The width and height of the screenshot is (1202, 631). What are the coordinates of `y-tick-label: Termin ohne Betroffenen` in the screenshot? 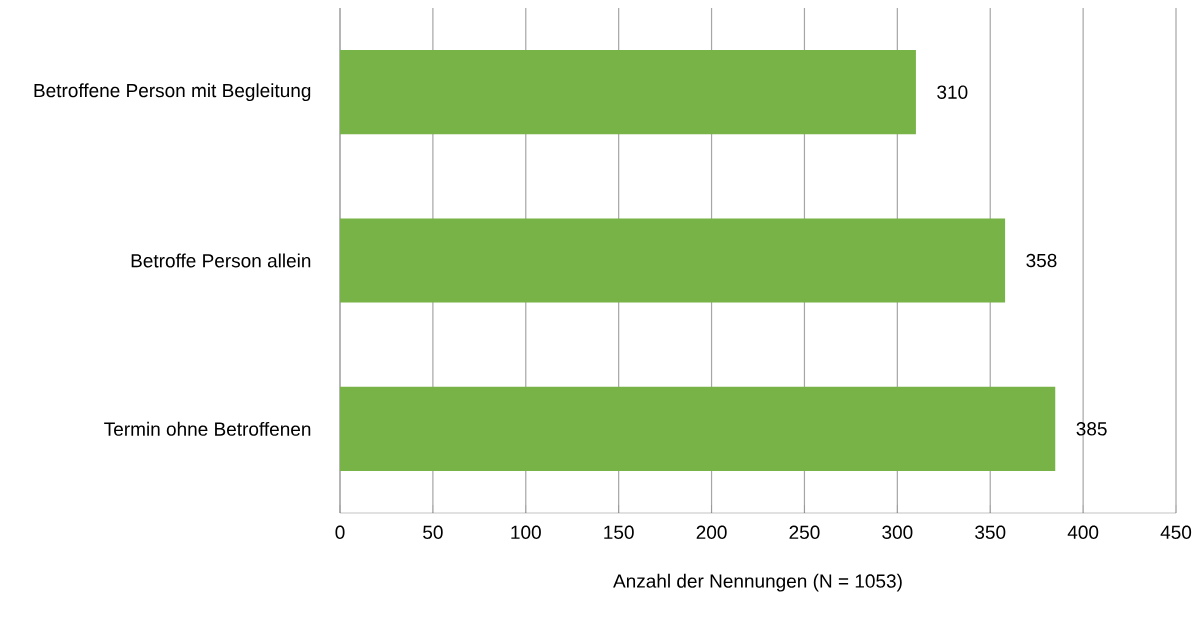 It's located at (207, 428).